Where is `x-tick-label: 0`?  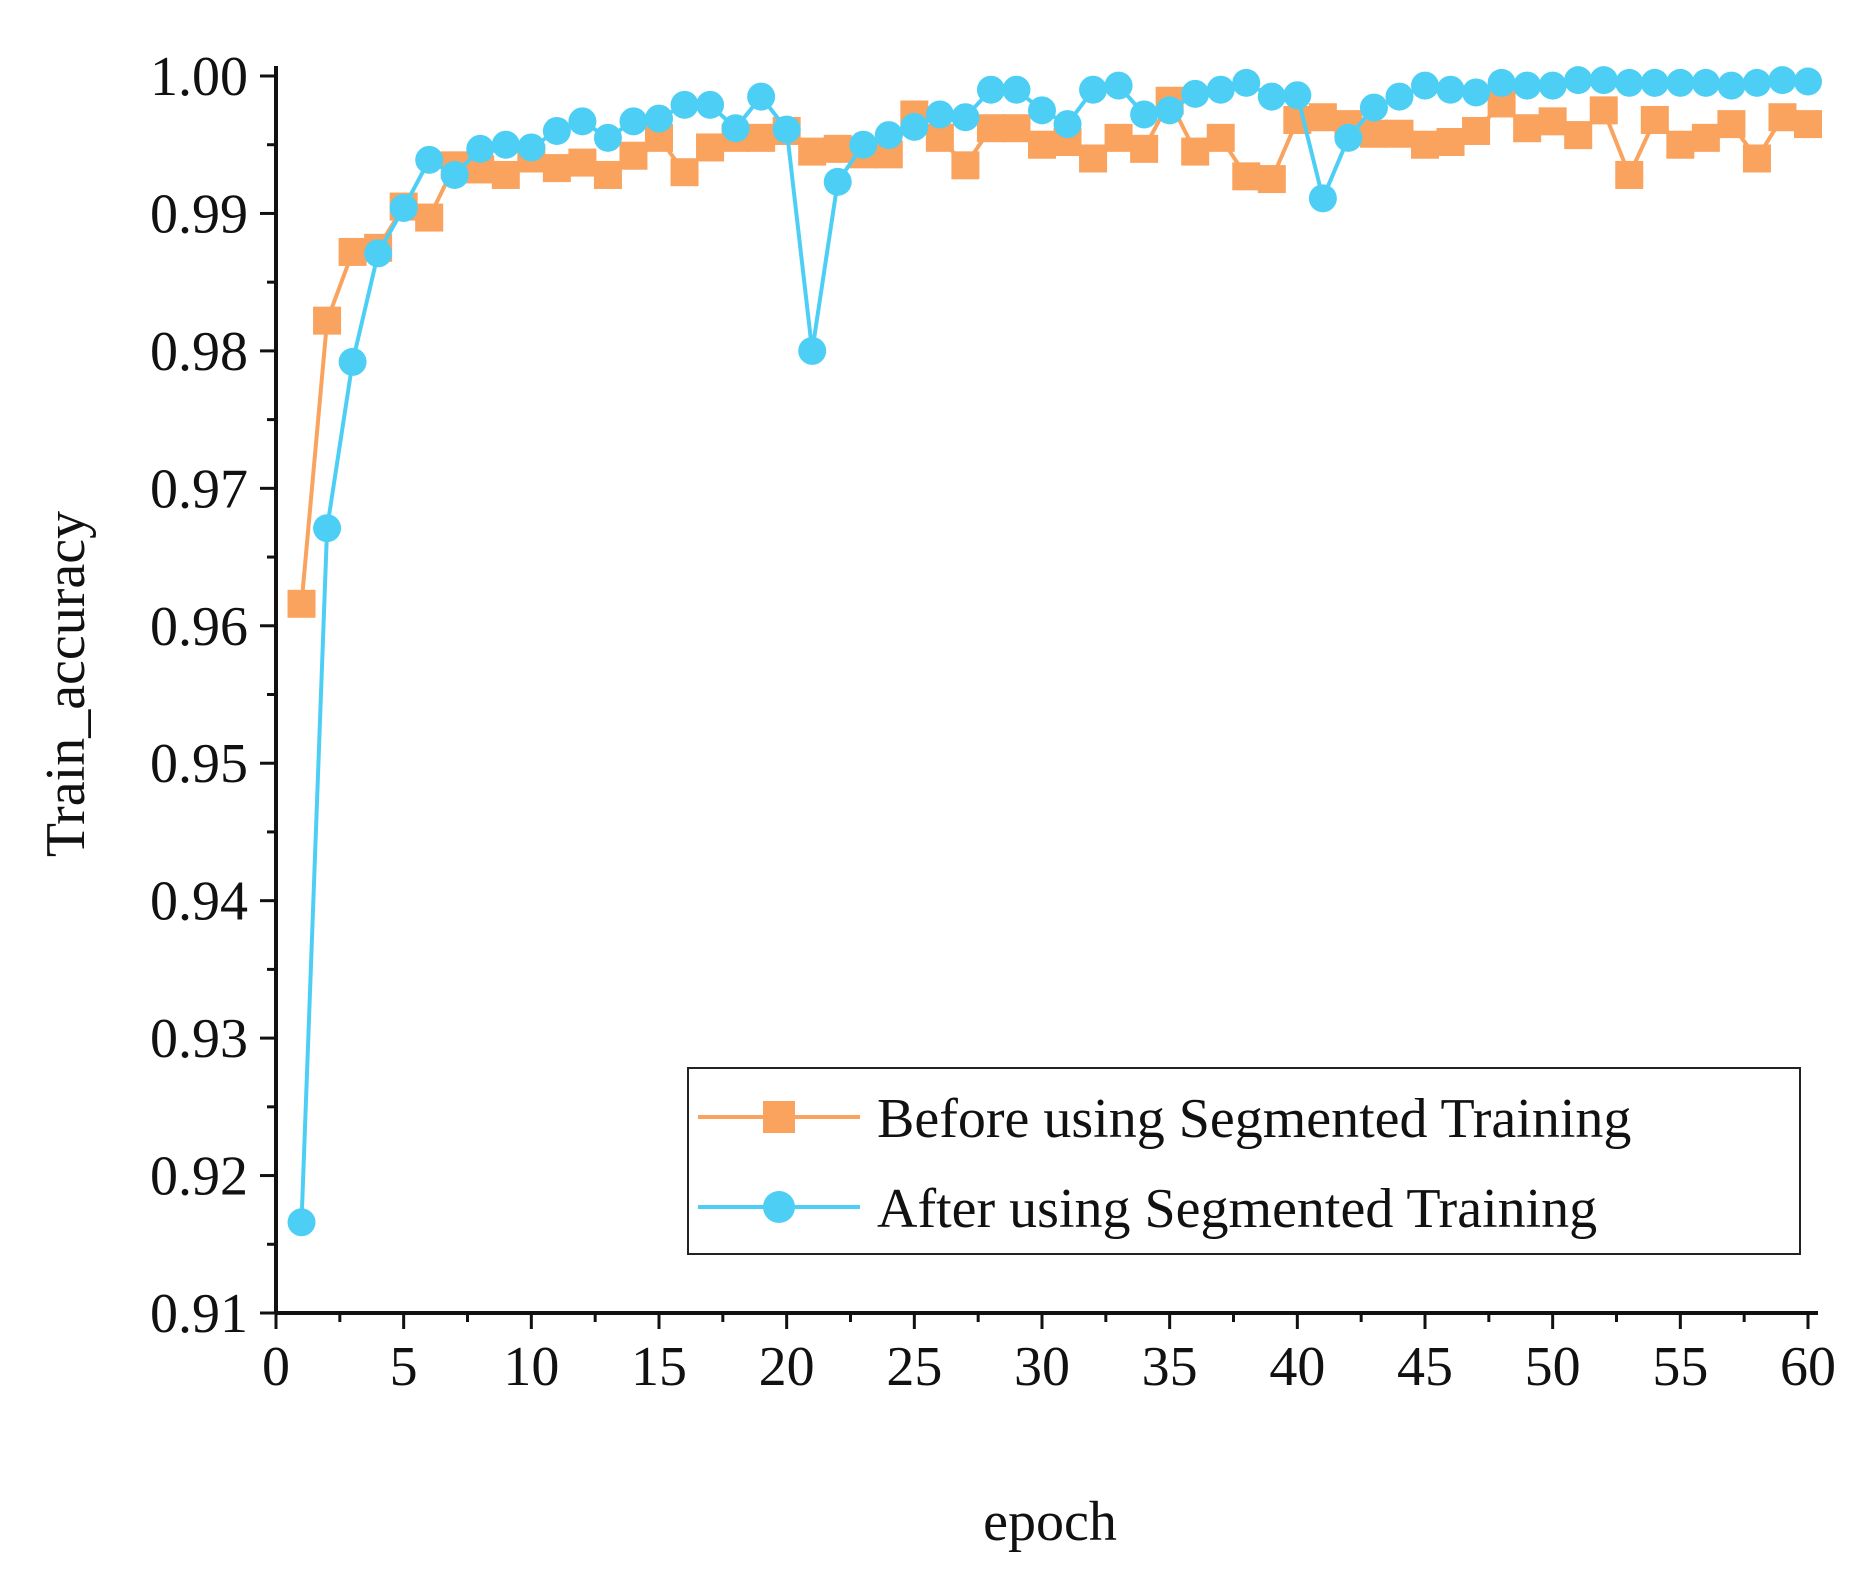
x-tick-label: 0 is located at coordinates (276, 1367).